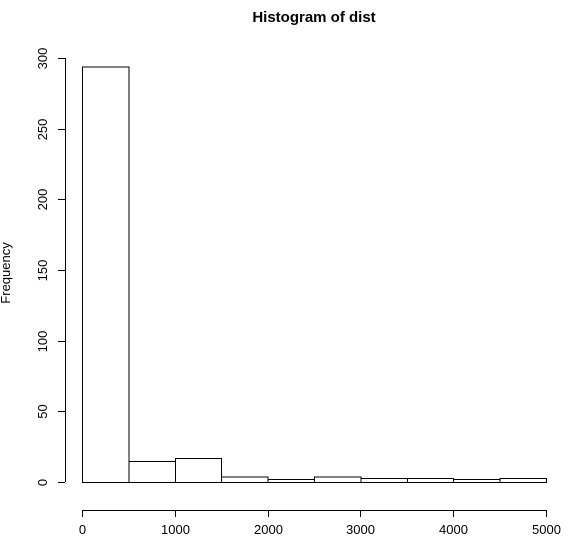 The image size is (580, 553). Describe the element at coordinates (6, 273) in the screenshot. I see `y-axis-label: Frequency` at that location.